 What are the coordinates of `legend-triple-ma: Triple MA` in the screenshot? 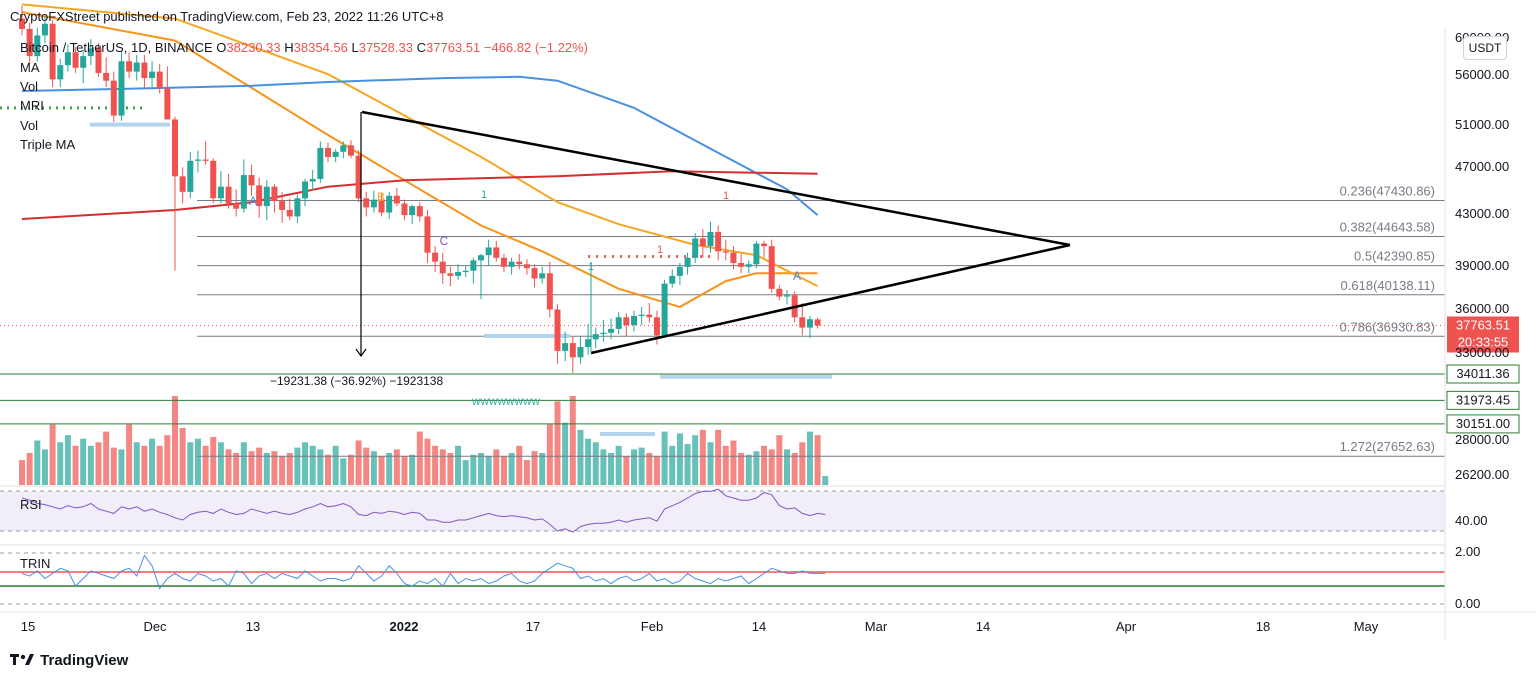 It's located at (48, 144).